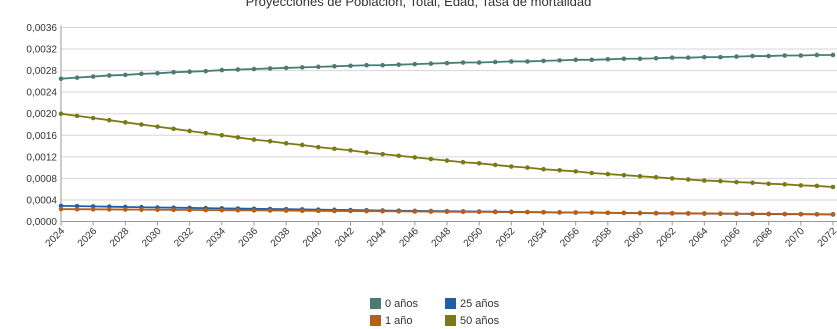 This screenshot has height=329, width=837. Describe the element at coordinates (61, 206) in the screenshot. I see `data-point-25-anos` at that location.